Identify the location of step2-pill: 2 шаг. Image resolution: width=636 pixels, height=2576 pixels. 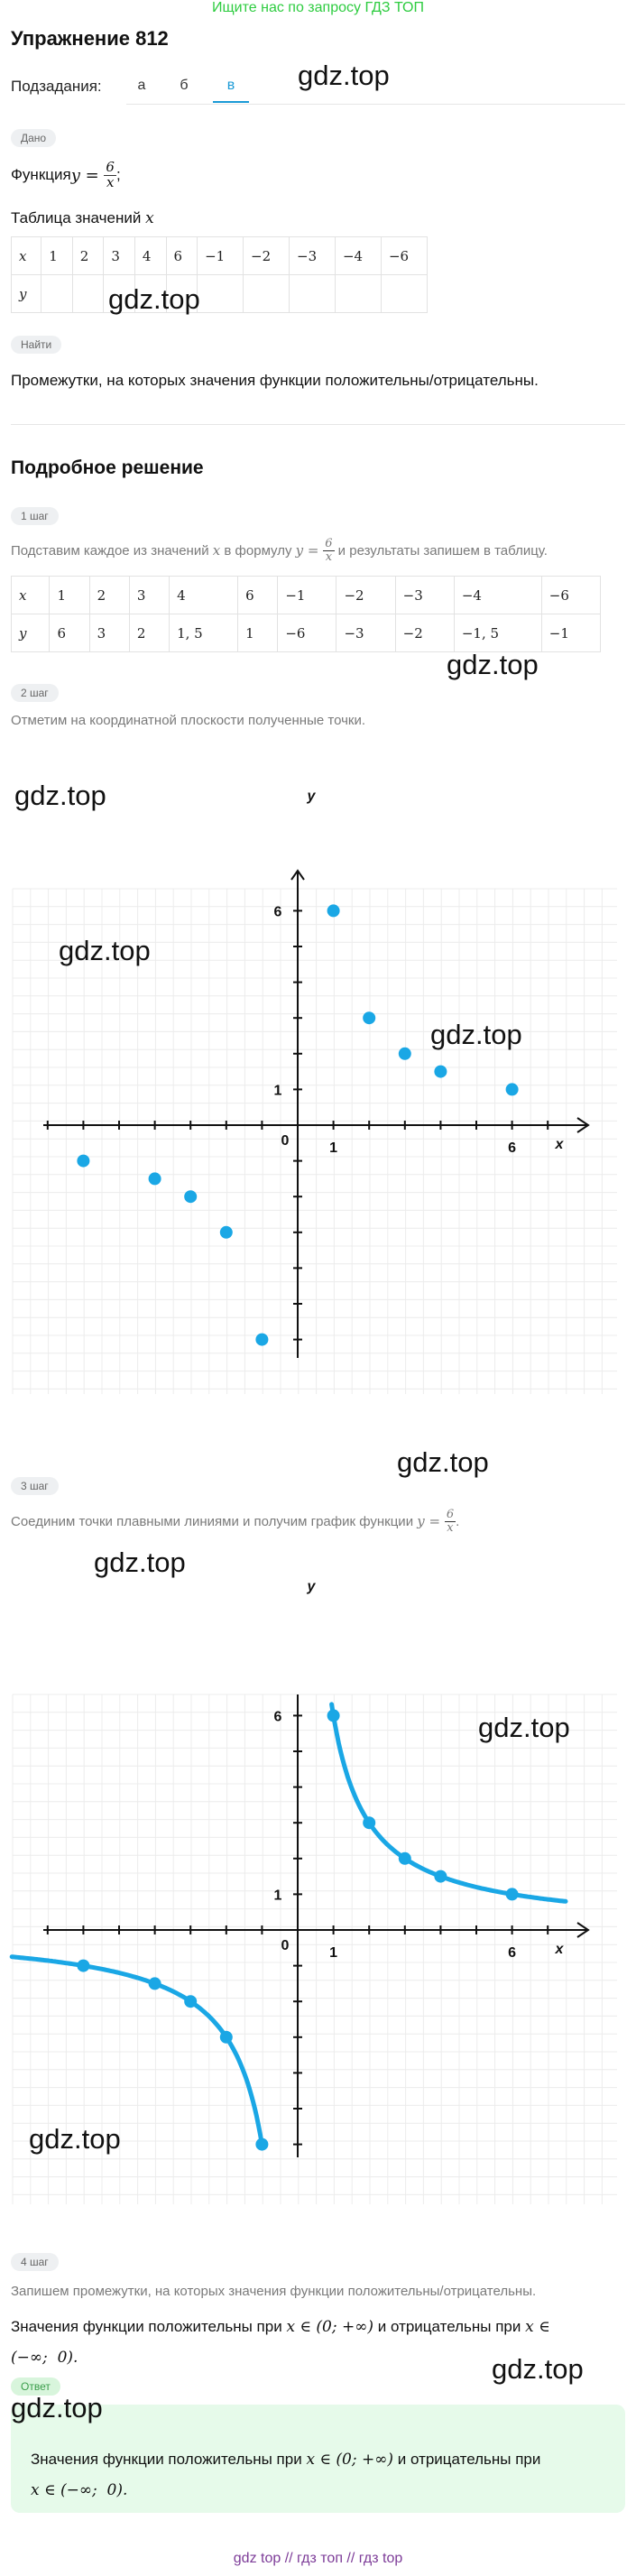
(35, 693).